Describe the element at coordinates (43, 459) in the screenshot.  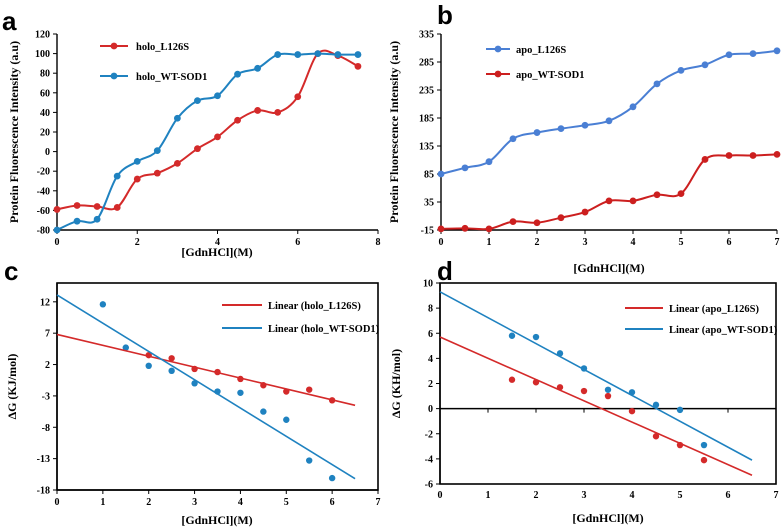
I see `y-tick-label: -13` at that location.